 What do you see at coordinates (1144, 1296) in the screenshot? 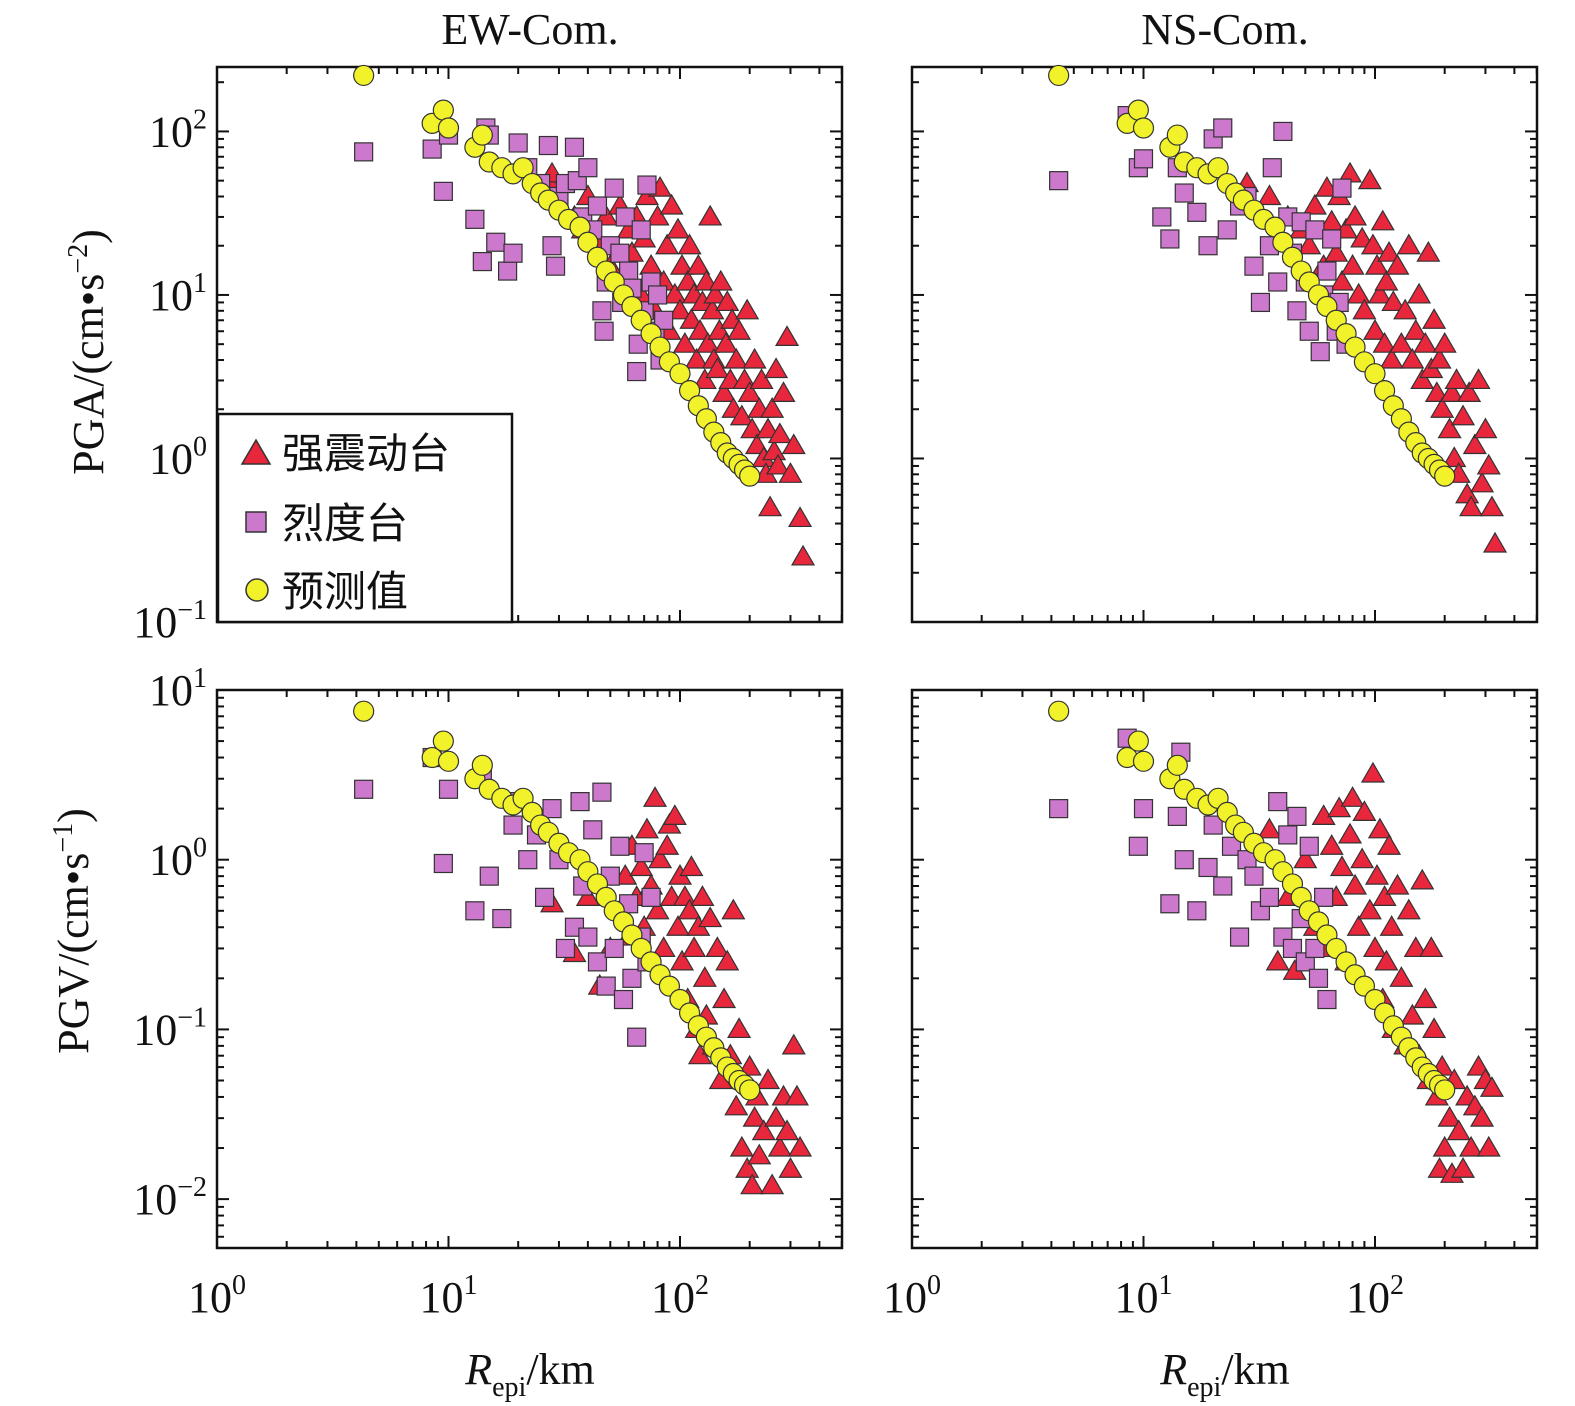
I see `x-tick-label: 10¹` at bounding box center [1144, 1296].